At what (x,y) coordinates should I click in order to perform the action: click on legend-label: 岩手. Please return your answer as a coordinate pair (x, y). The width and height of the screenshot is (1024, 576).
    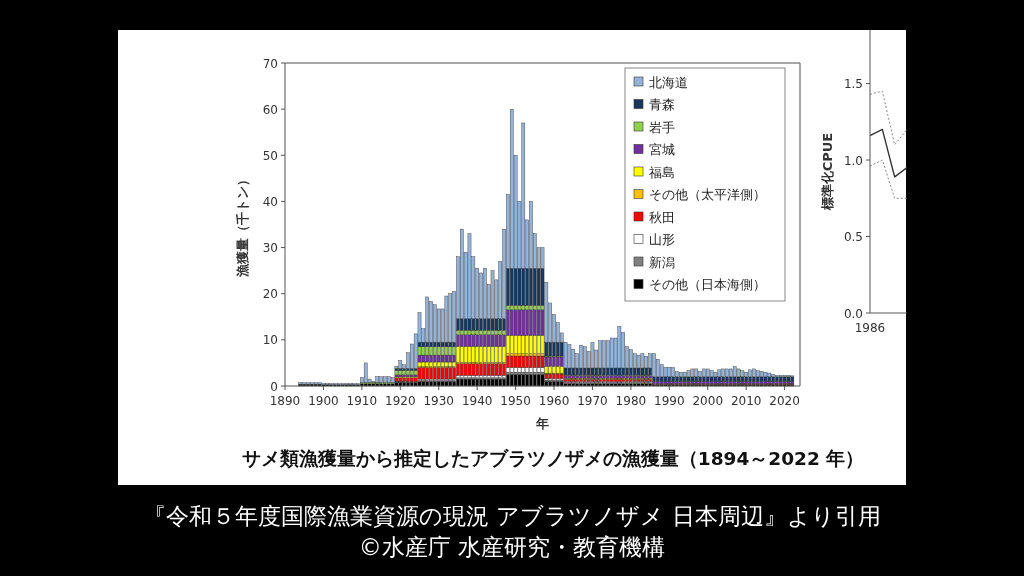
    Looking at the image, I should click on (662, 127).